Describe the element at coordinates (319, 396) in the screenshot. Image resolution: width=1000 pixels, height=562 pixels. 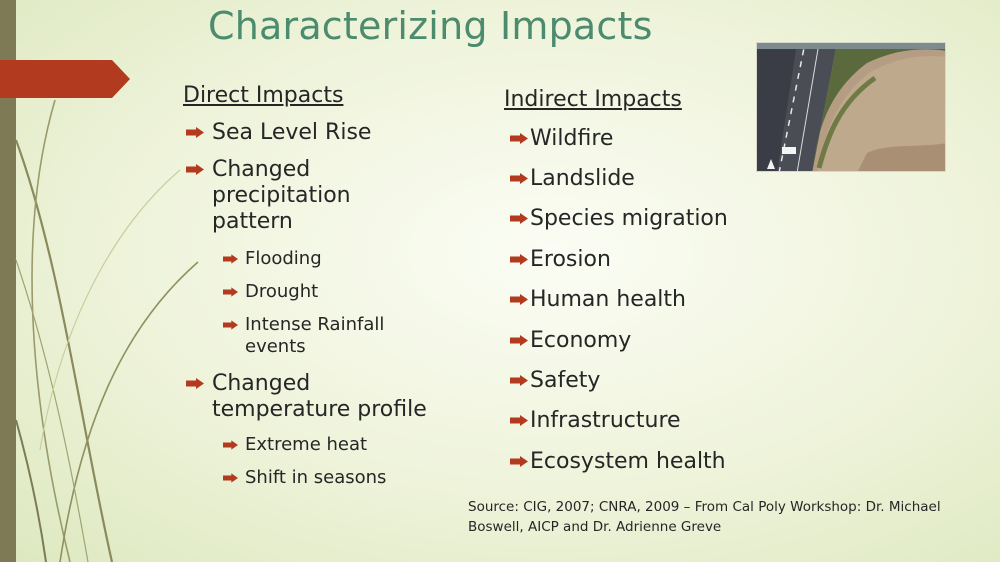
I see `list-item: Changed temperature profile` at that location.